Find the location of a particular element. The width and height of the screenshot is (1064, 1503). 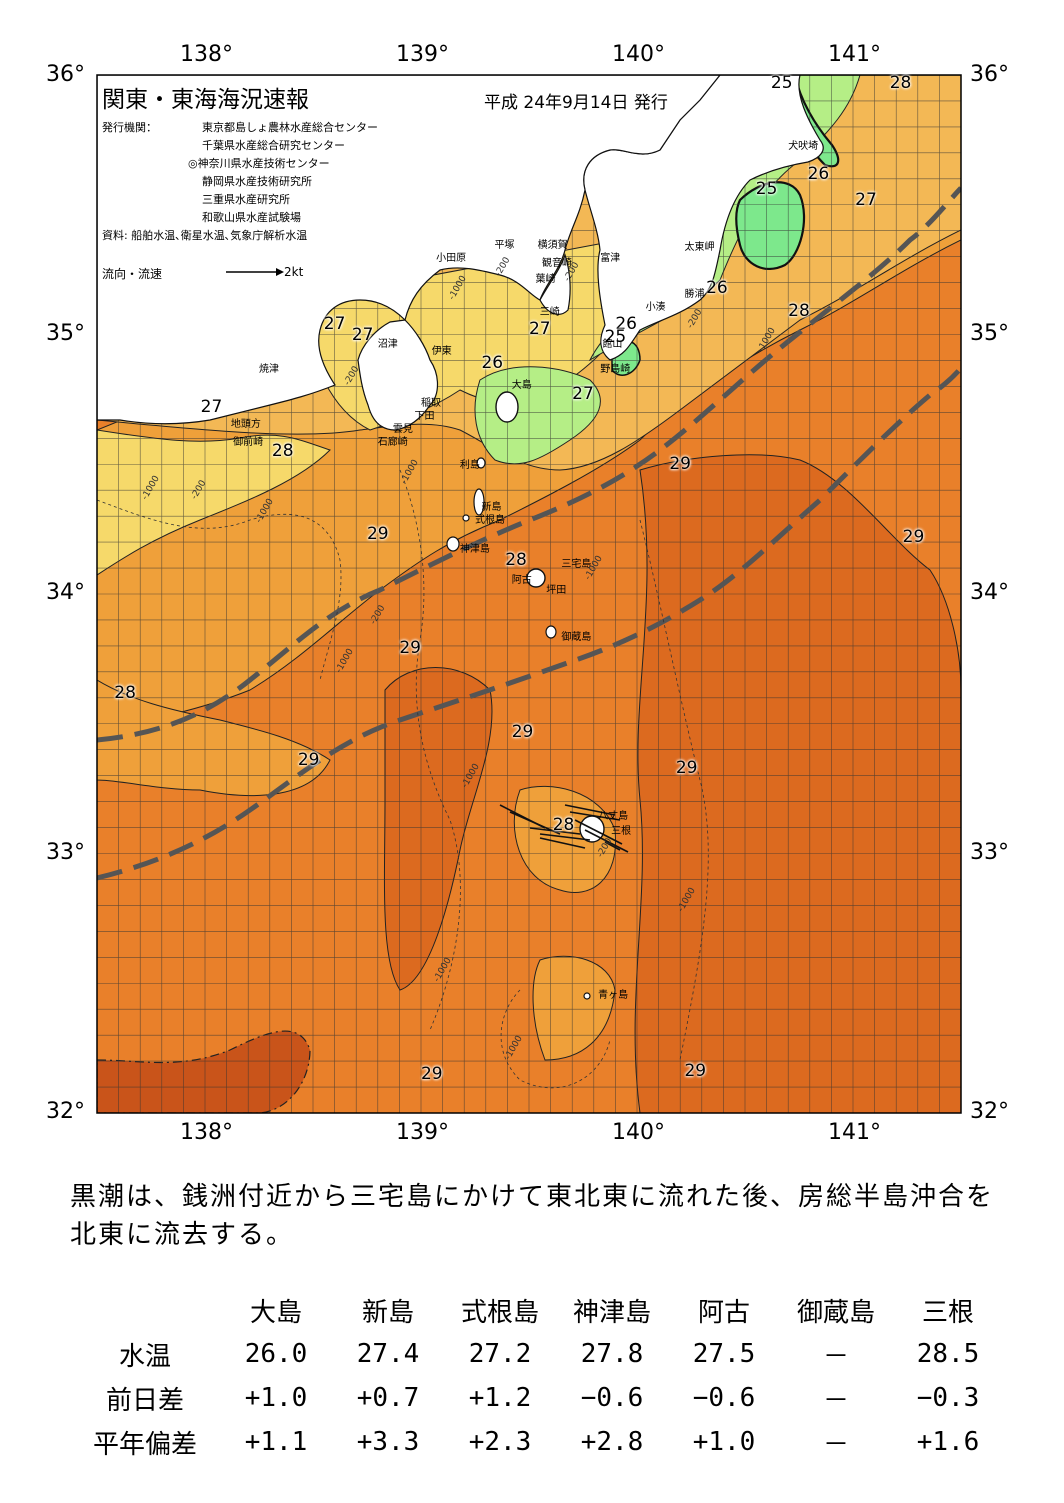

sea-26-zone is located at coordinates (537, 415).